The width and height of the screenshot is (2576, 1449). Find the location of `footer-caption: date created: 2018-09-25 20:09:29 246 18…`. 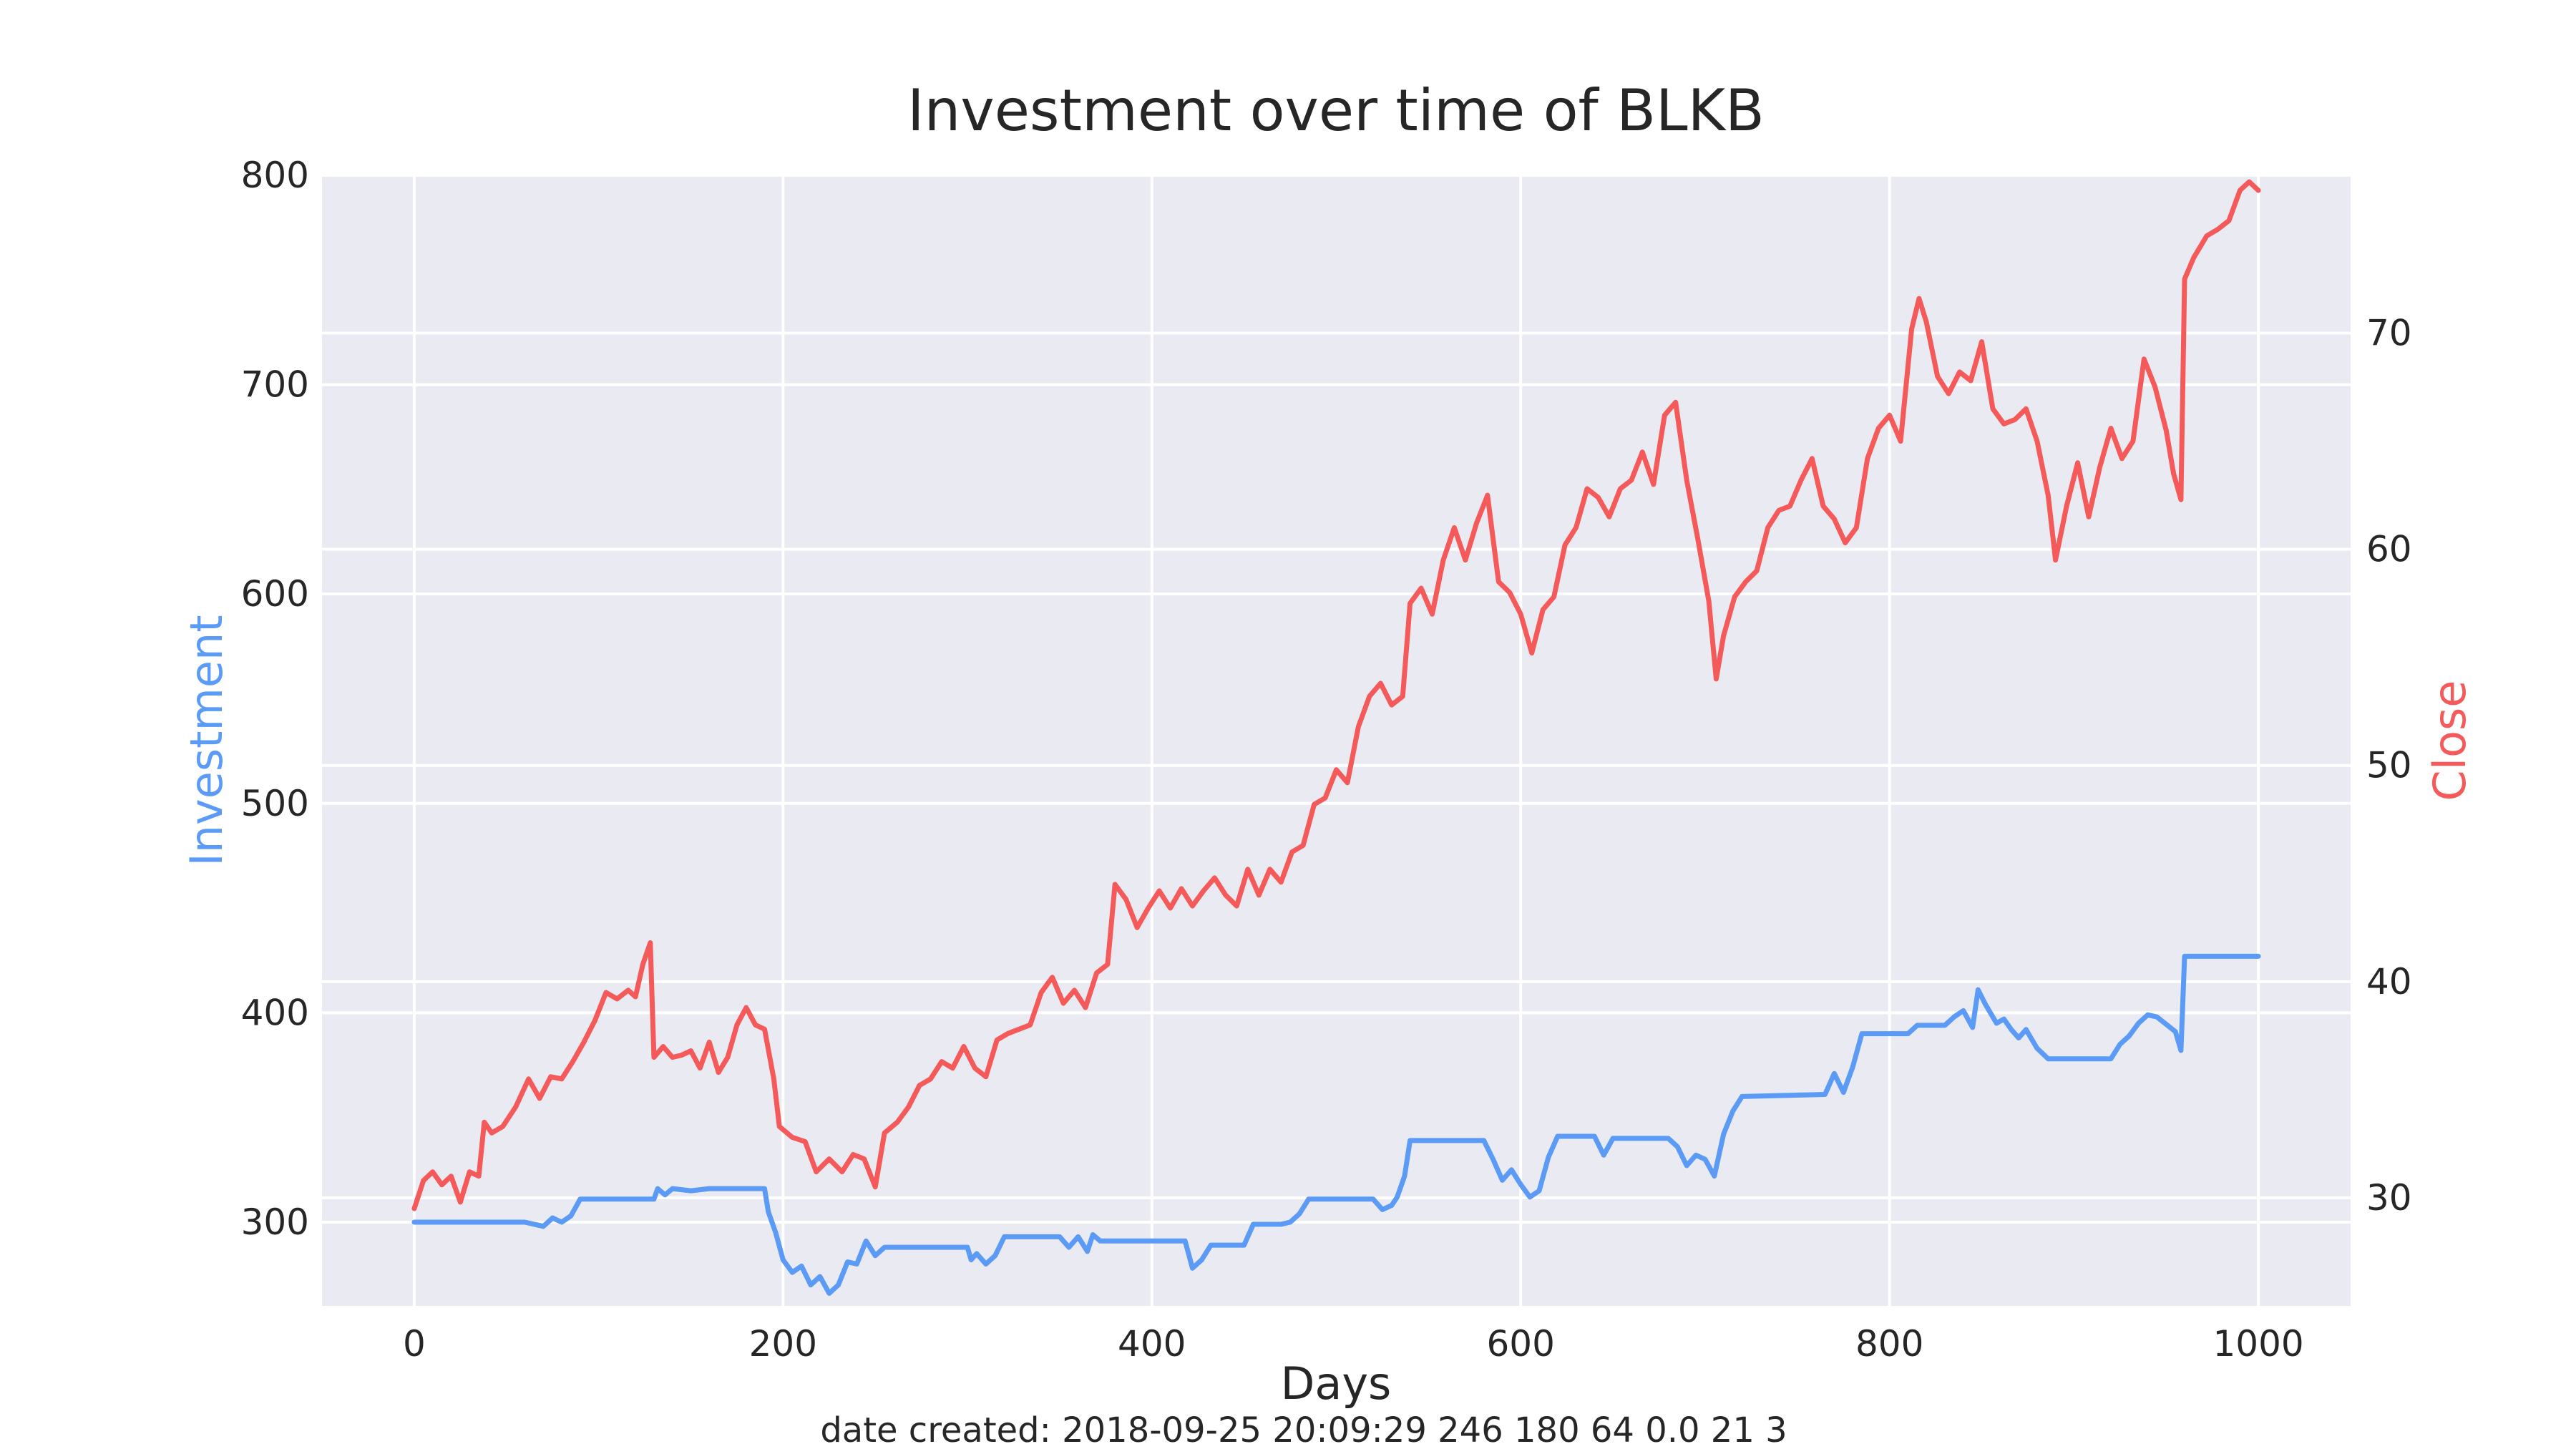

footer-caption: date created: 2018-09-25 20:09:29 246 18… is located at coordinates (1303, 1429).